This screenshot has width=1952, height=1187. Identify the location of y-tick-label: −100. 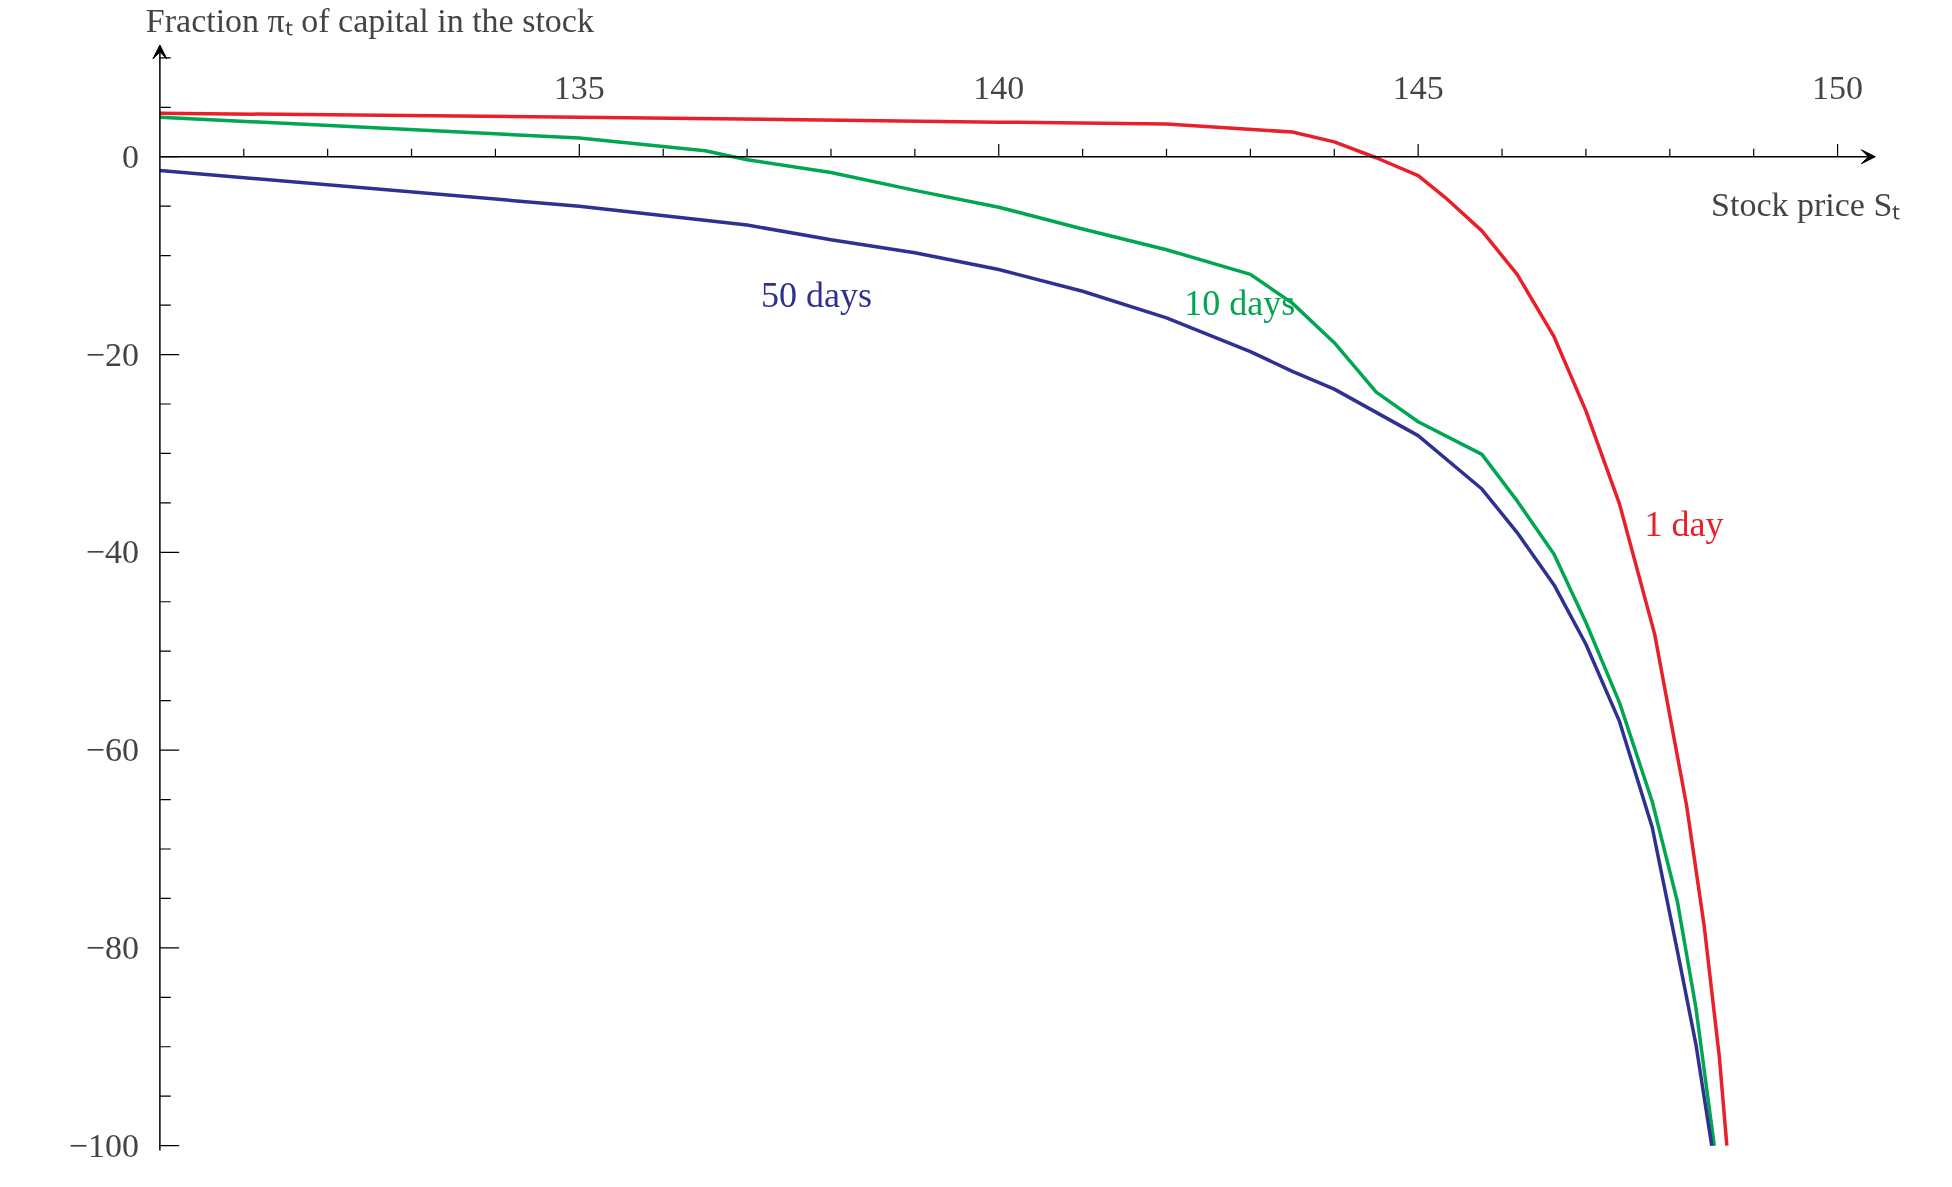
(103, 1145).